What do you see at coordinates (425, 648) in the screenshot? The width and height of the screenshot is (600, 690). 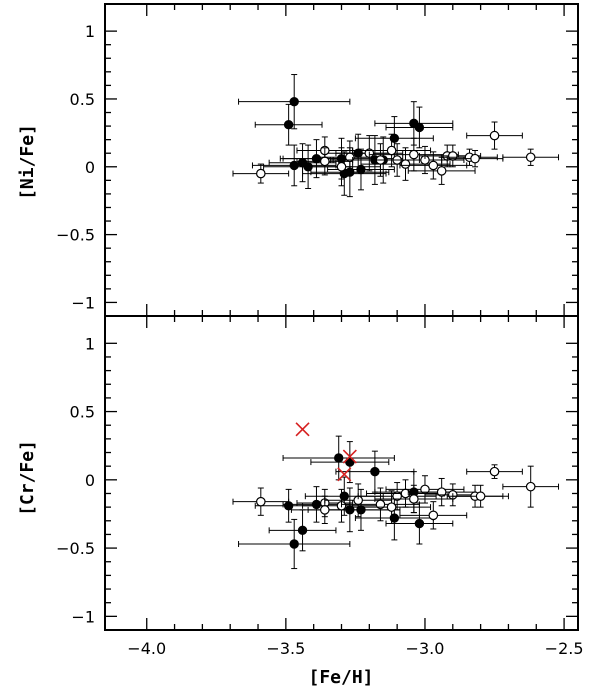 I see `x-tick-label: −3.0` at bounding box center [425, 648].